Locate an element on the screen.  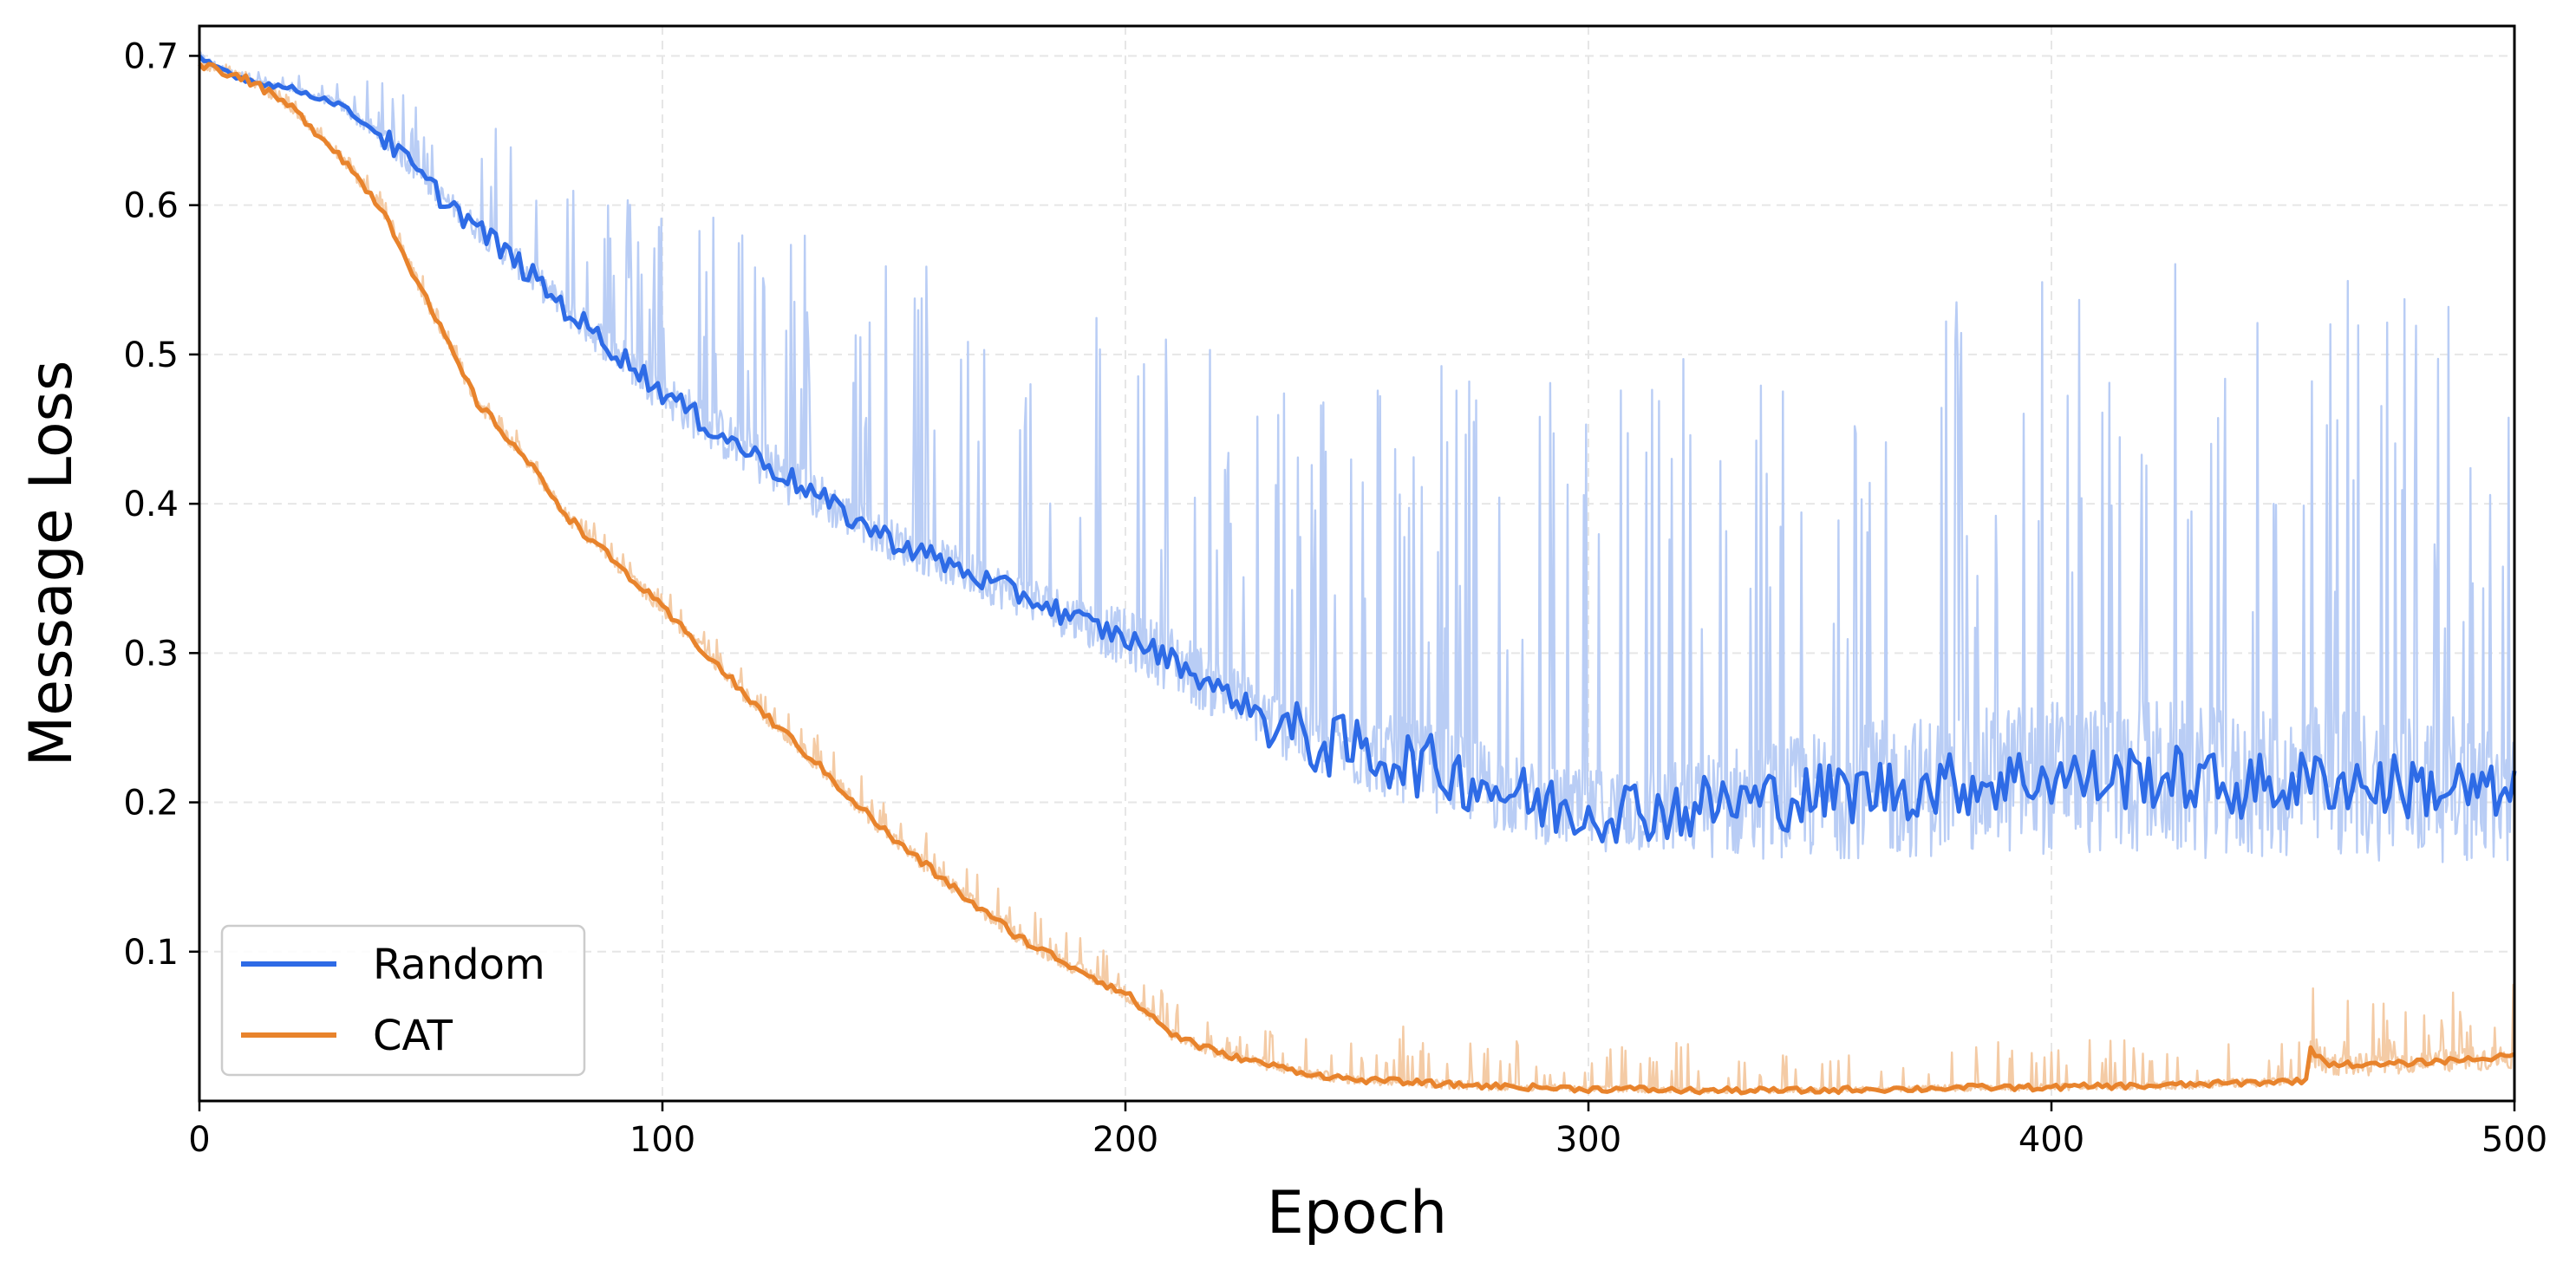
y-tick-label: 0.6 is located at coordinates (151, 206).